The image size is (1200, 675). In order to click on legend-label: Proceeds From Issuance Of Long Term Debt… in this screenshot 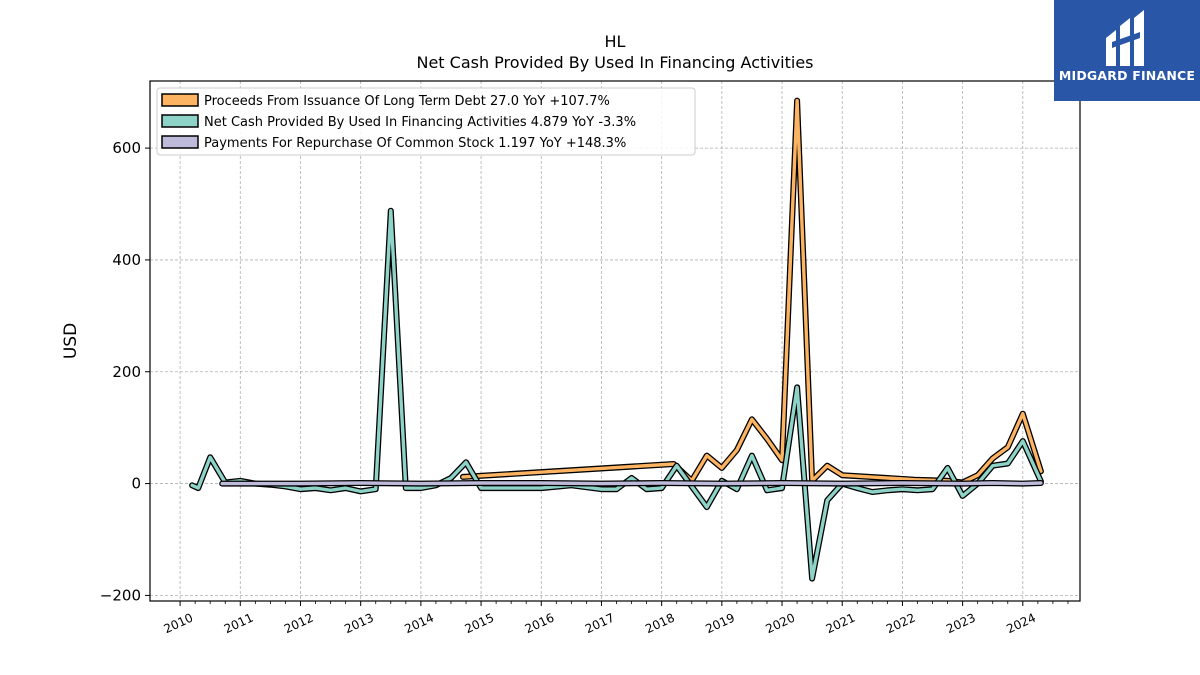, I will do `click(407, 101)`.